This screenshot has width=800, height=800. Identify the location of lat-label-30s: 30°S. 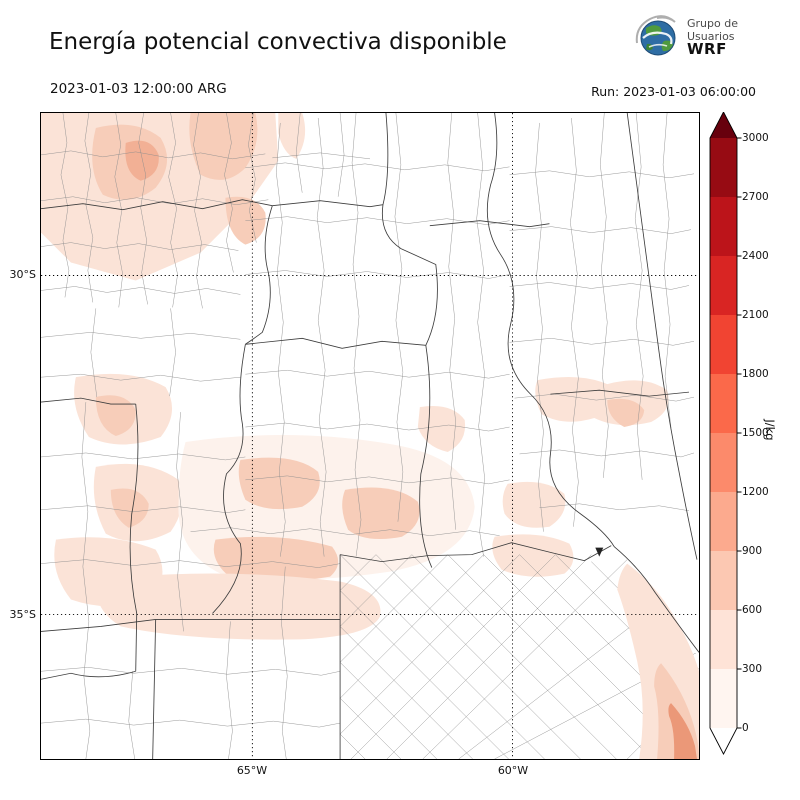
(22, 274).